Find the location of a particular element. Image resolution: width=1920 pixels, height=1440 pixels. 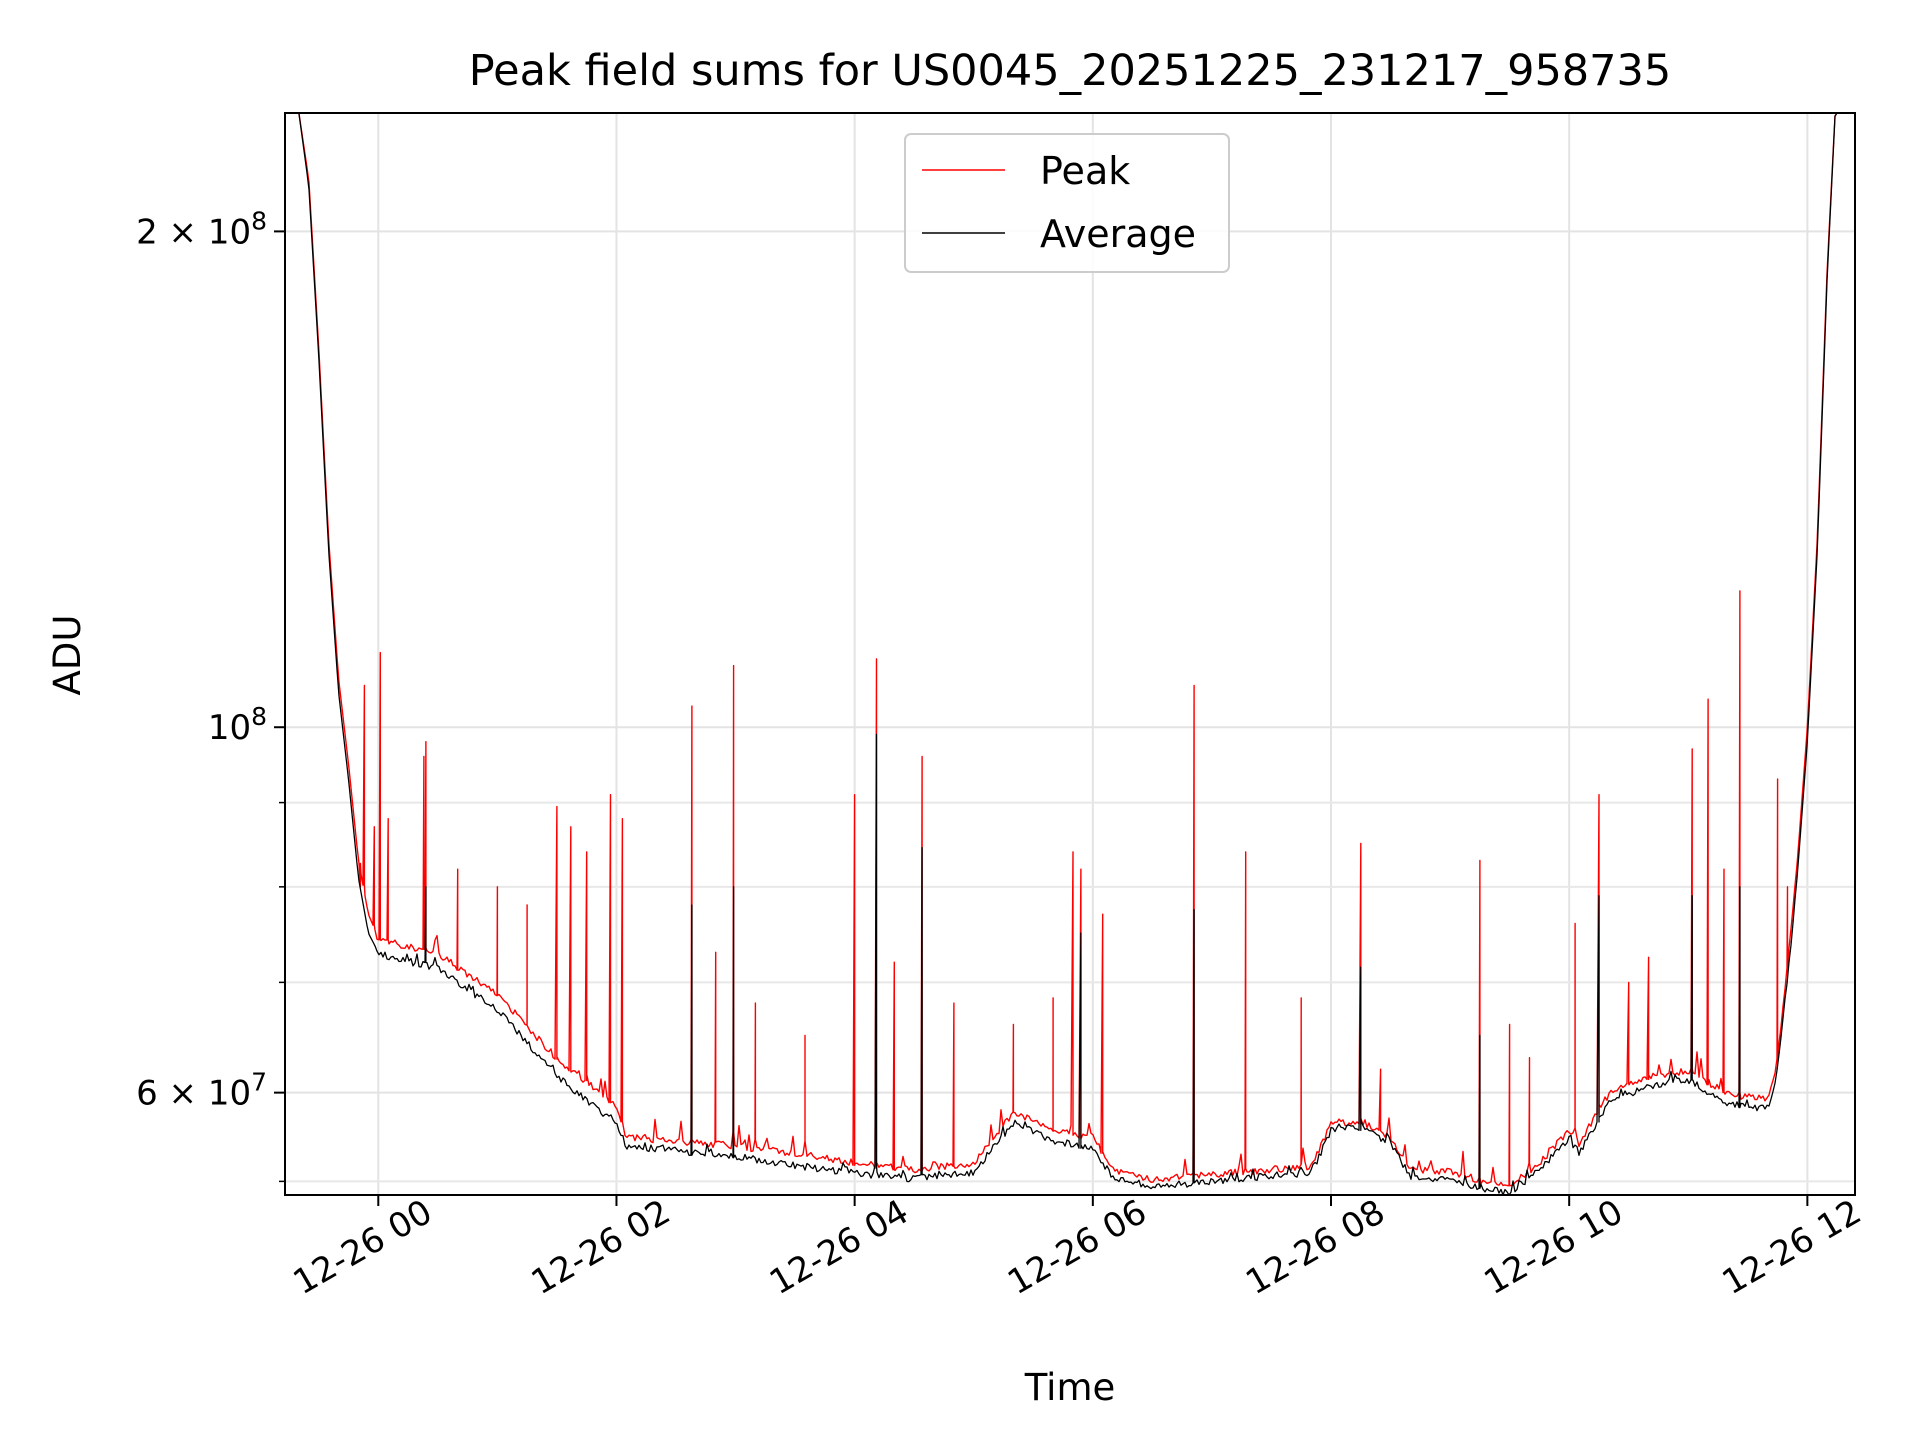

y-tick-label: 108 is located at coordinates (237, 725).